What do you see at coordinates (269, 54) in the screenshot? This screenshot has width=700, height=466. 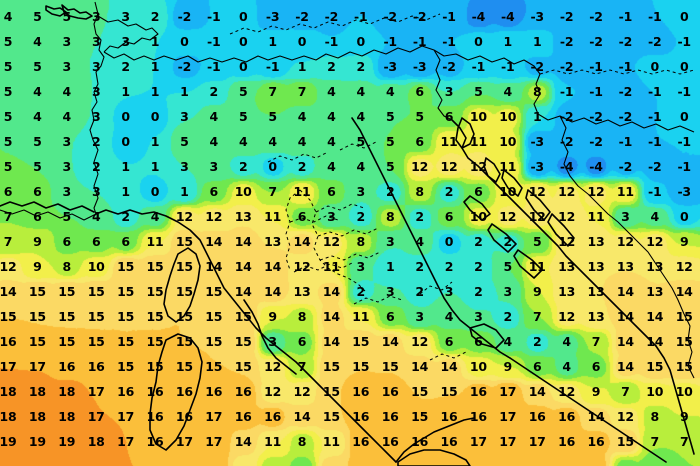 I see `alpine-main-border` at bounding box center [269, 54].